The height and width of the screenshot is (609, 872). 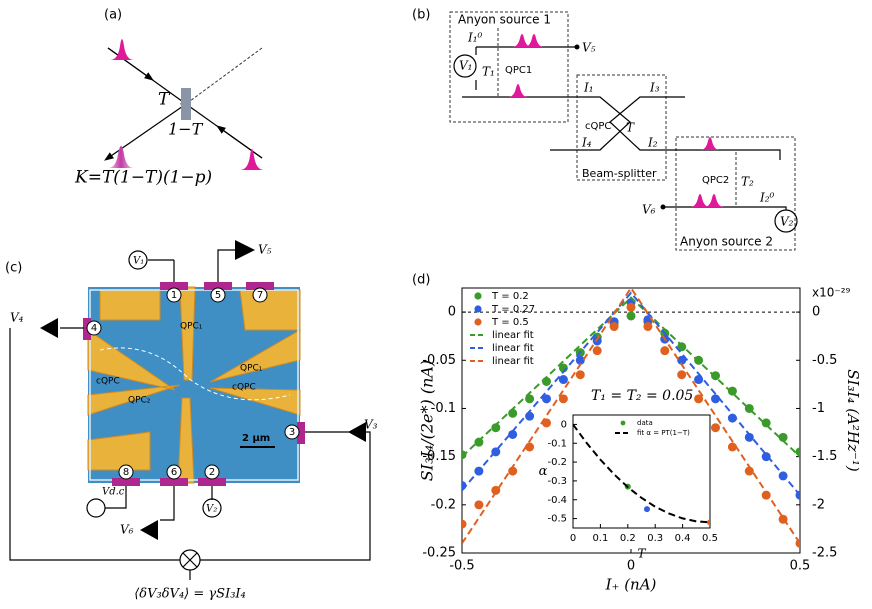 I want to click on box-title: Anyon source 2, so click(x=726, y=242).